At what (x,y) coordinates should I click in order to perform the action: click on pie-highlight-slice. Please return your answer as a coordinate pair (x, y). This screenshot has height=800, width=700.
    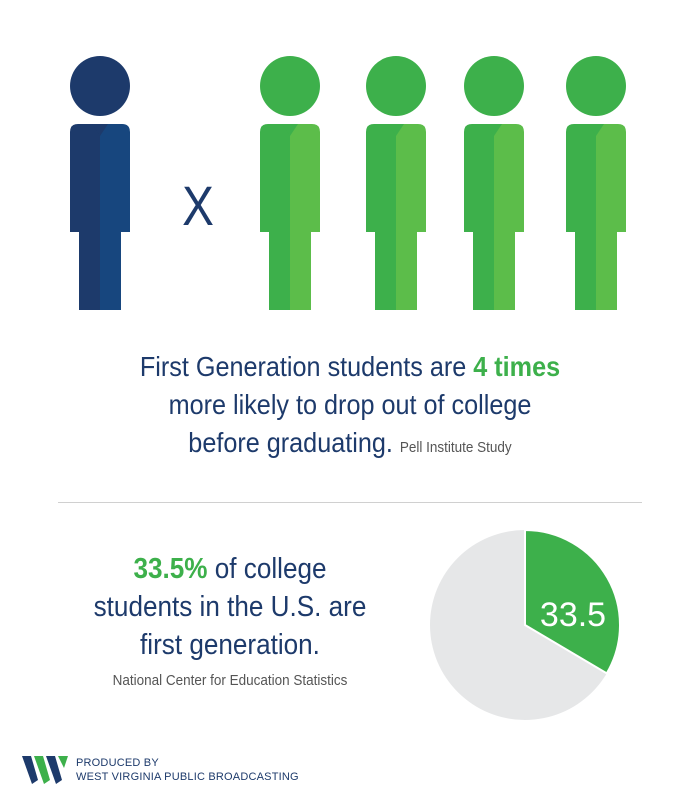
    Looking at the image, I should click on (572, 601).